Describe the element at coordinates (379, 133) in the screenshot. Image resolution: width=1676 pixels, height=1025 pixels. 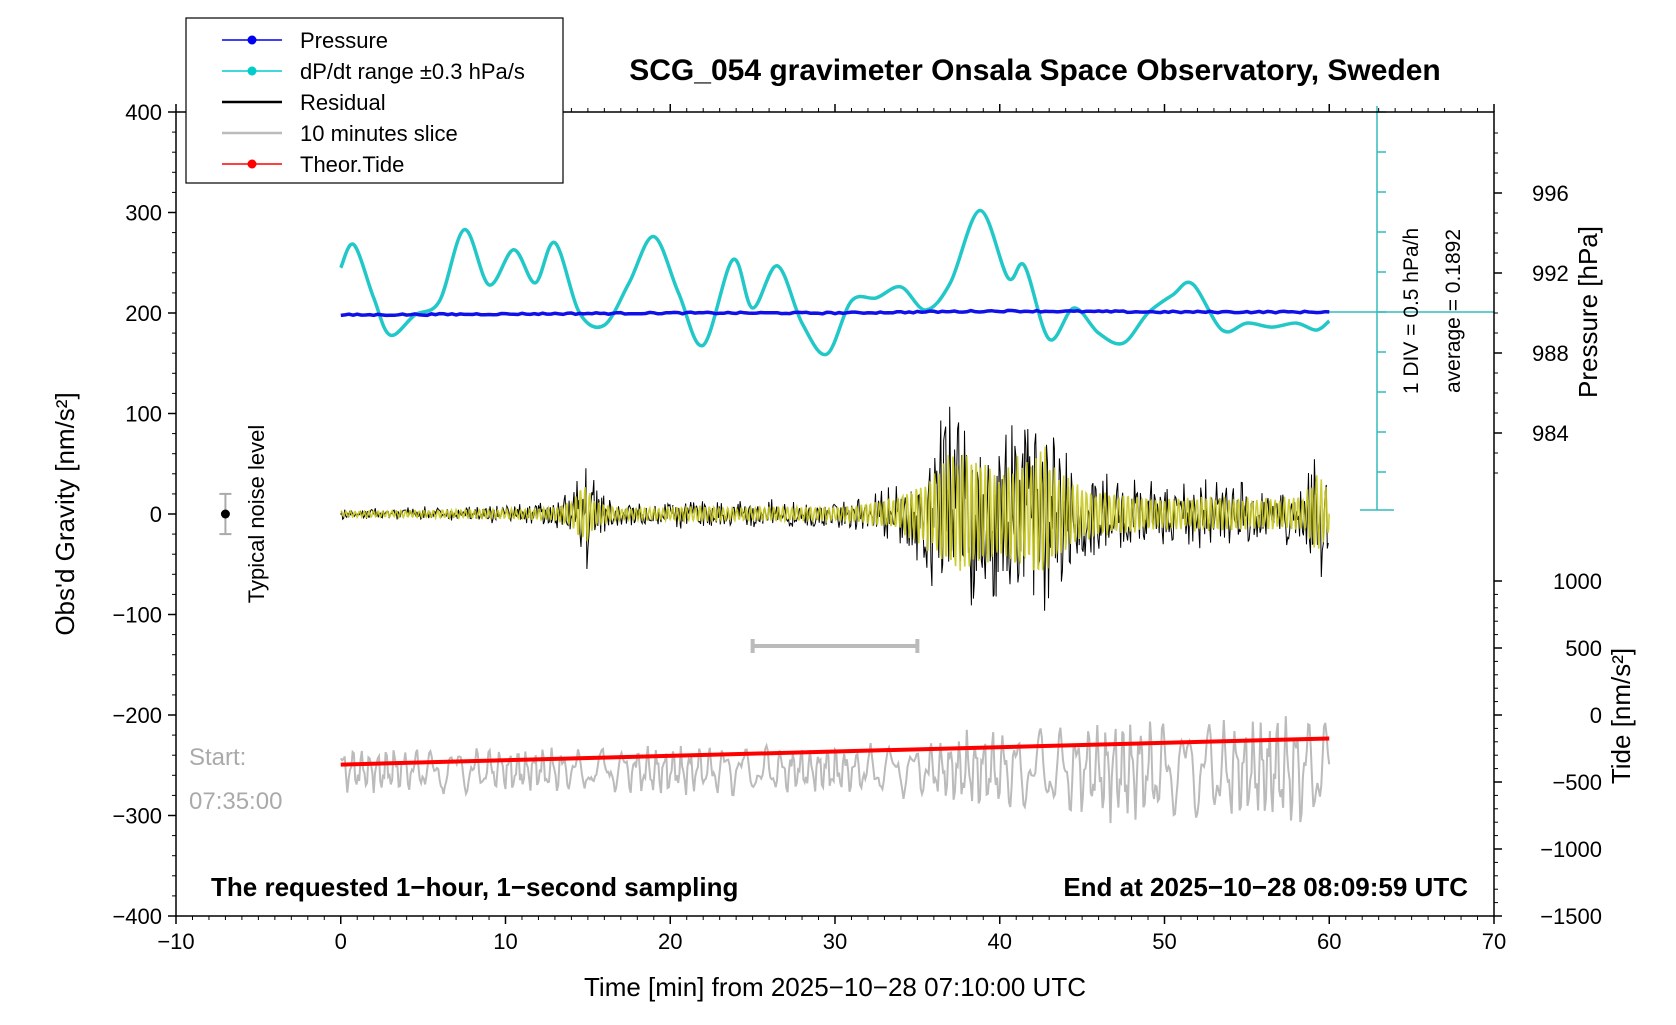
I see `legend-label: 10 minutes slice` at that location.